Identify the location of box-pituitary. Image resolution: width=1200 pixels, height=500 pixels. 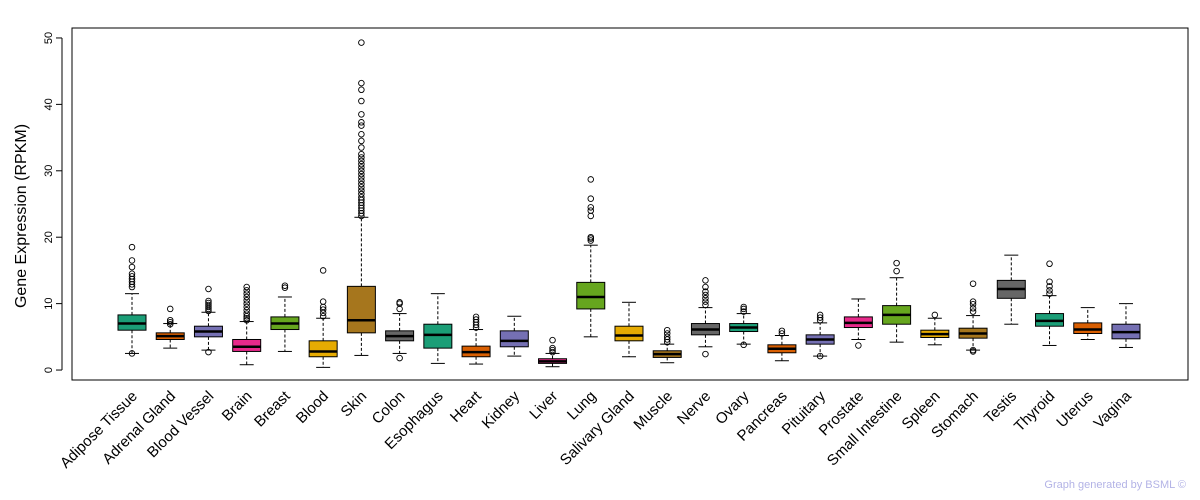
(820, 335).